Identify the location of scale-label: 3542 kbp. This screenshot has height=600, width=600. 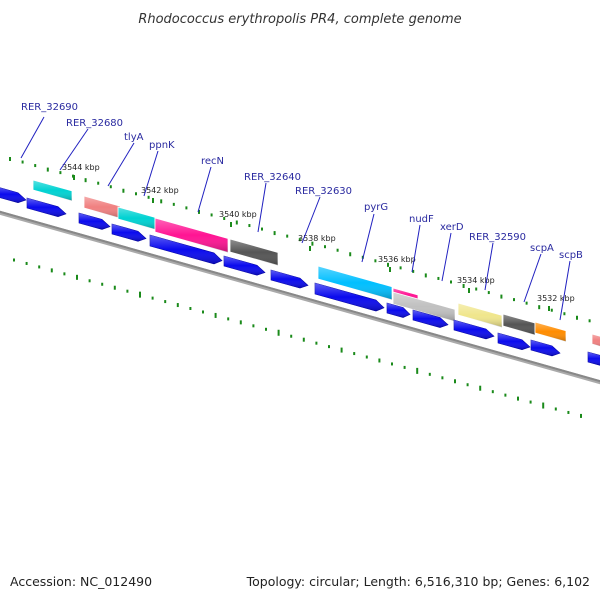
(160, 190).